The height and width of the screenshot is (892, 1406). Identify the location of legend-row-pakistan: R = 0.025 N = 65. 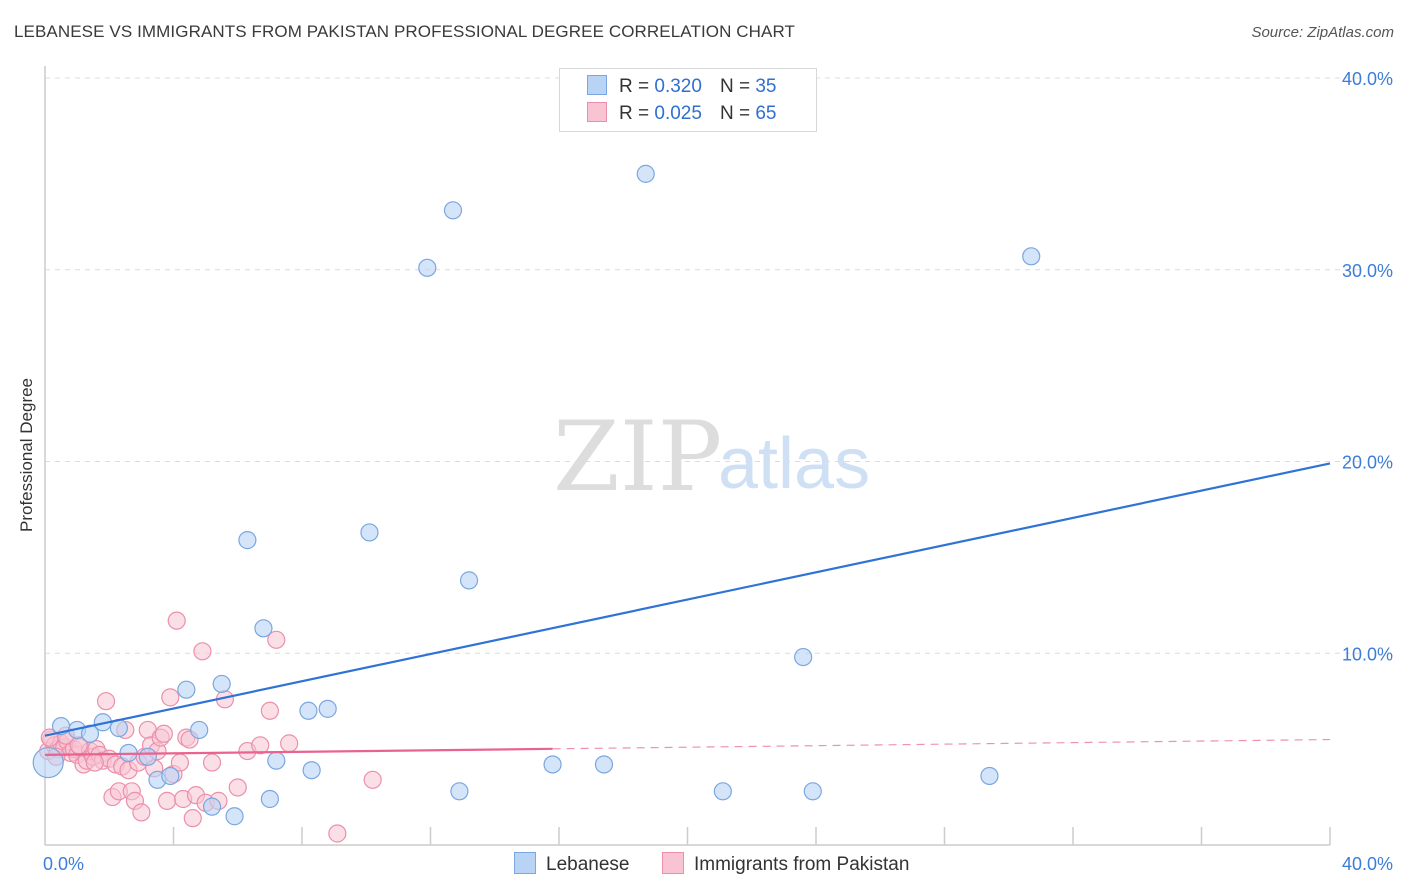
(681, 114).